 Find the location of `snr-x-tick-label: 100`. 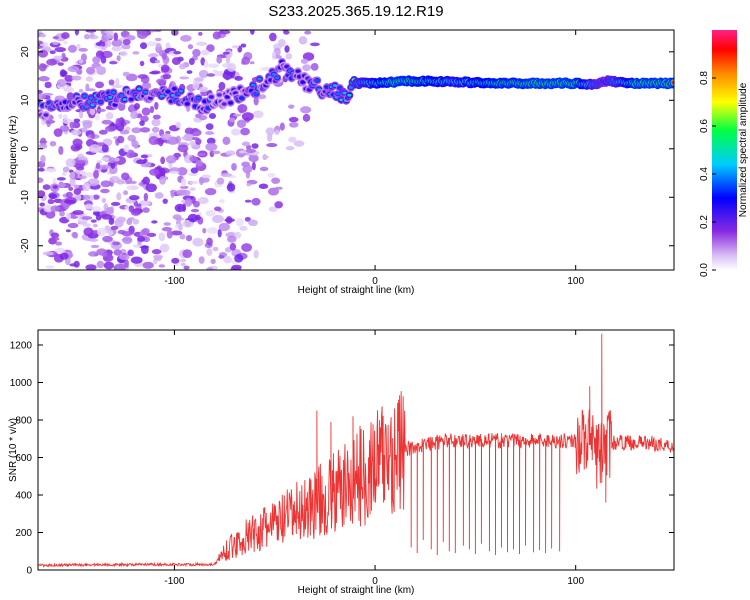

snr-x-tick-label: 100 is located at coordinates (575, 581).